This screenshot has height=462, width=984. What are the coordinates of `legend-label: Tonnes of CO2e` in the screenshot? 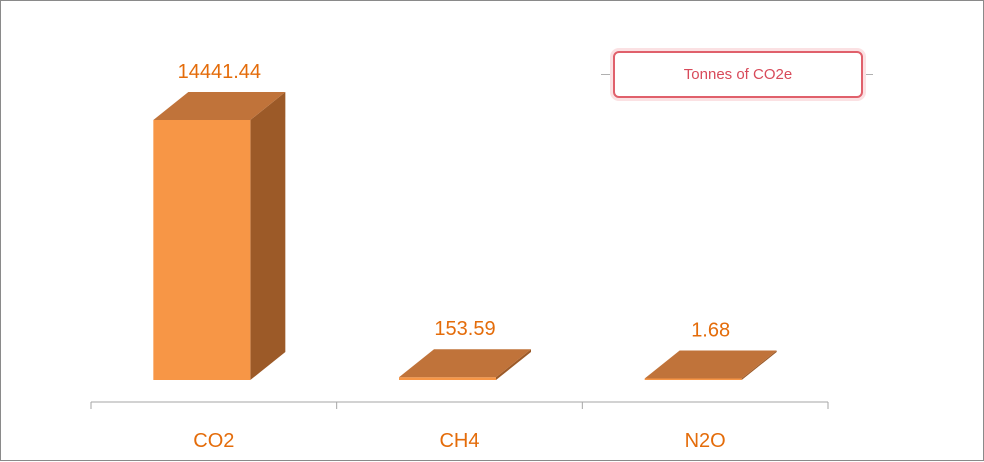 It's located at (738, 74).